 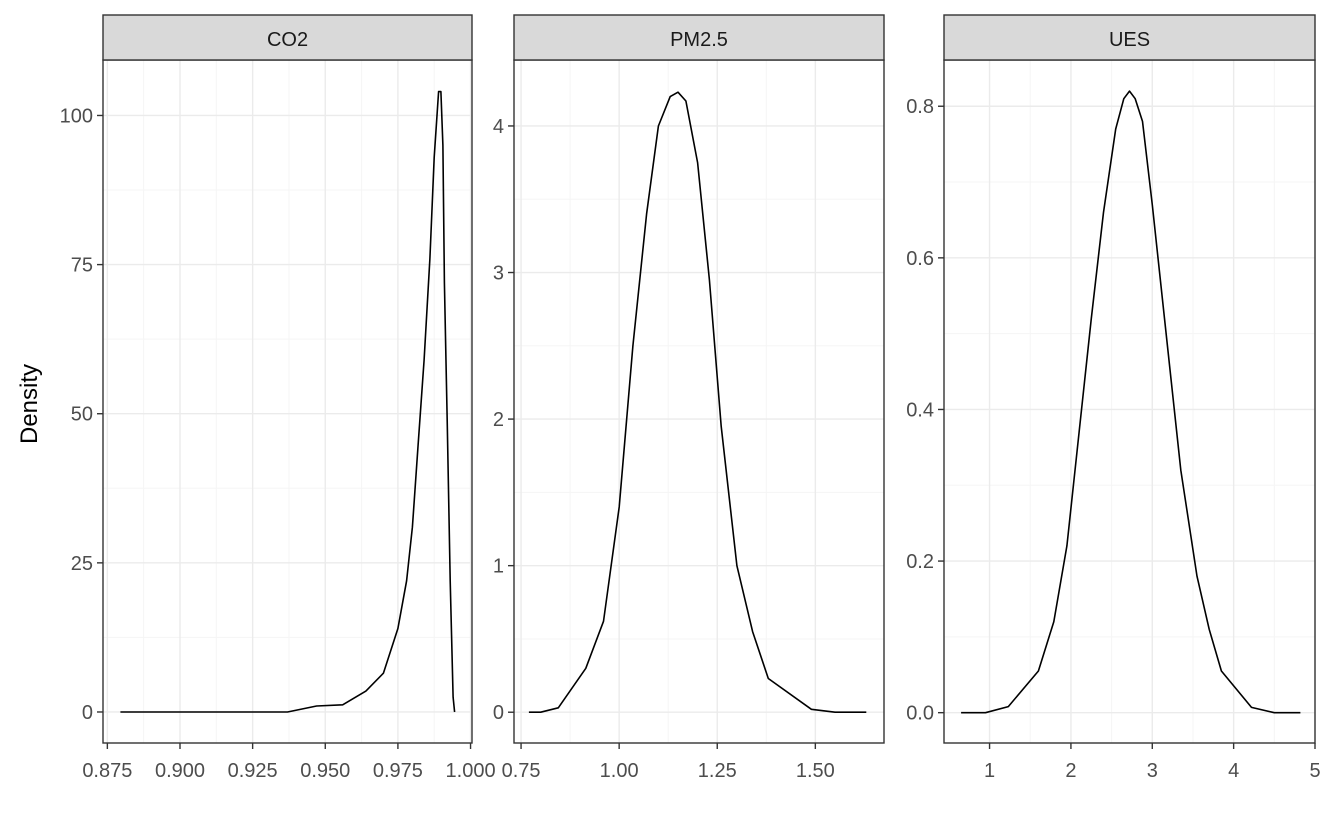 What do you see at coordinates (82, 564) in the screenshot?
I see `y-tick-label: 25` at bounding box center [82, 564].